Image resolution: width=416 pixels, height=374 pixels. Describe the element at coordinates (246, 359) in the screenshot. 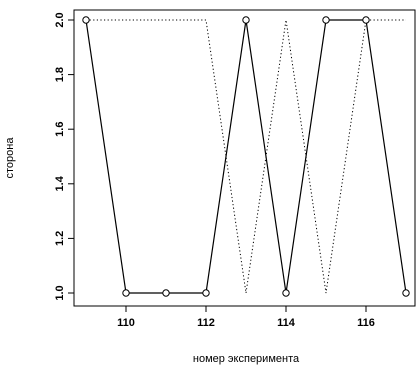

I see `x-axis-label: номер эксперимента` at that location.